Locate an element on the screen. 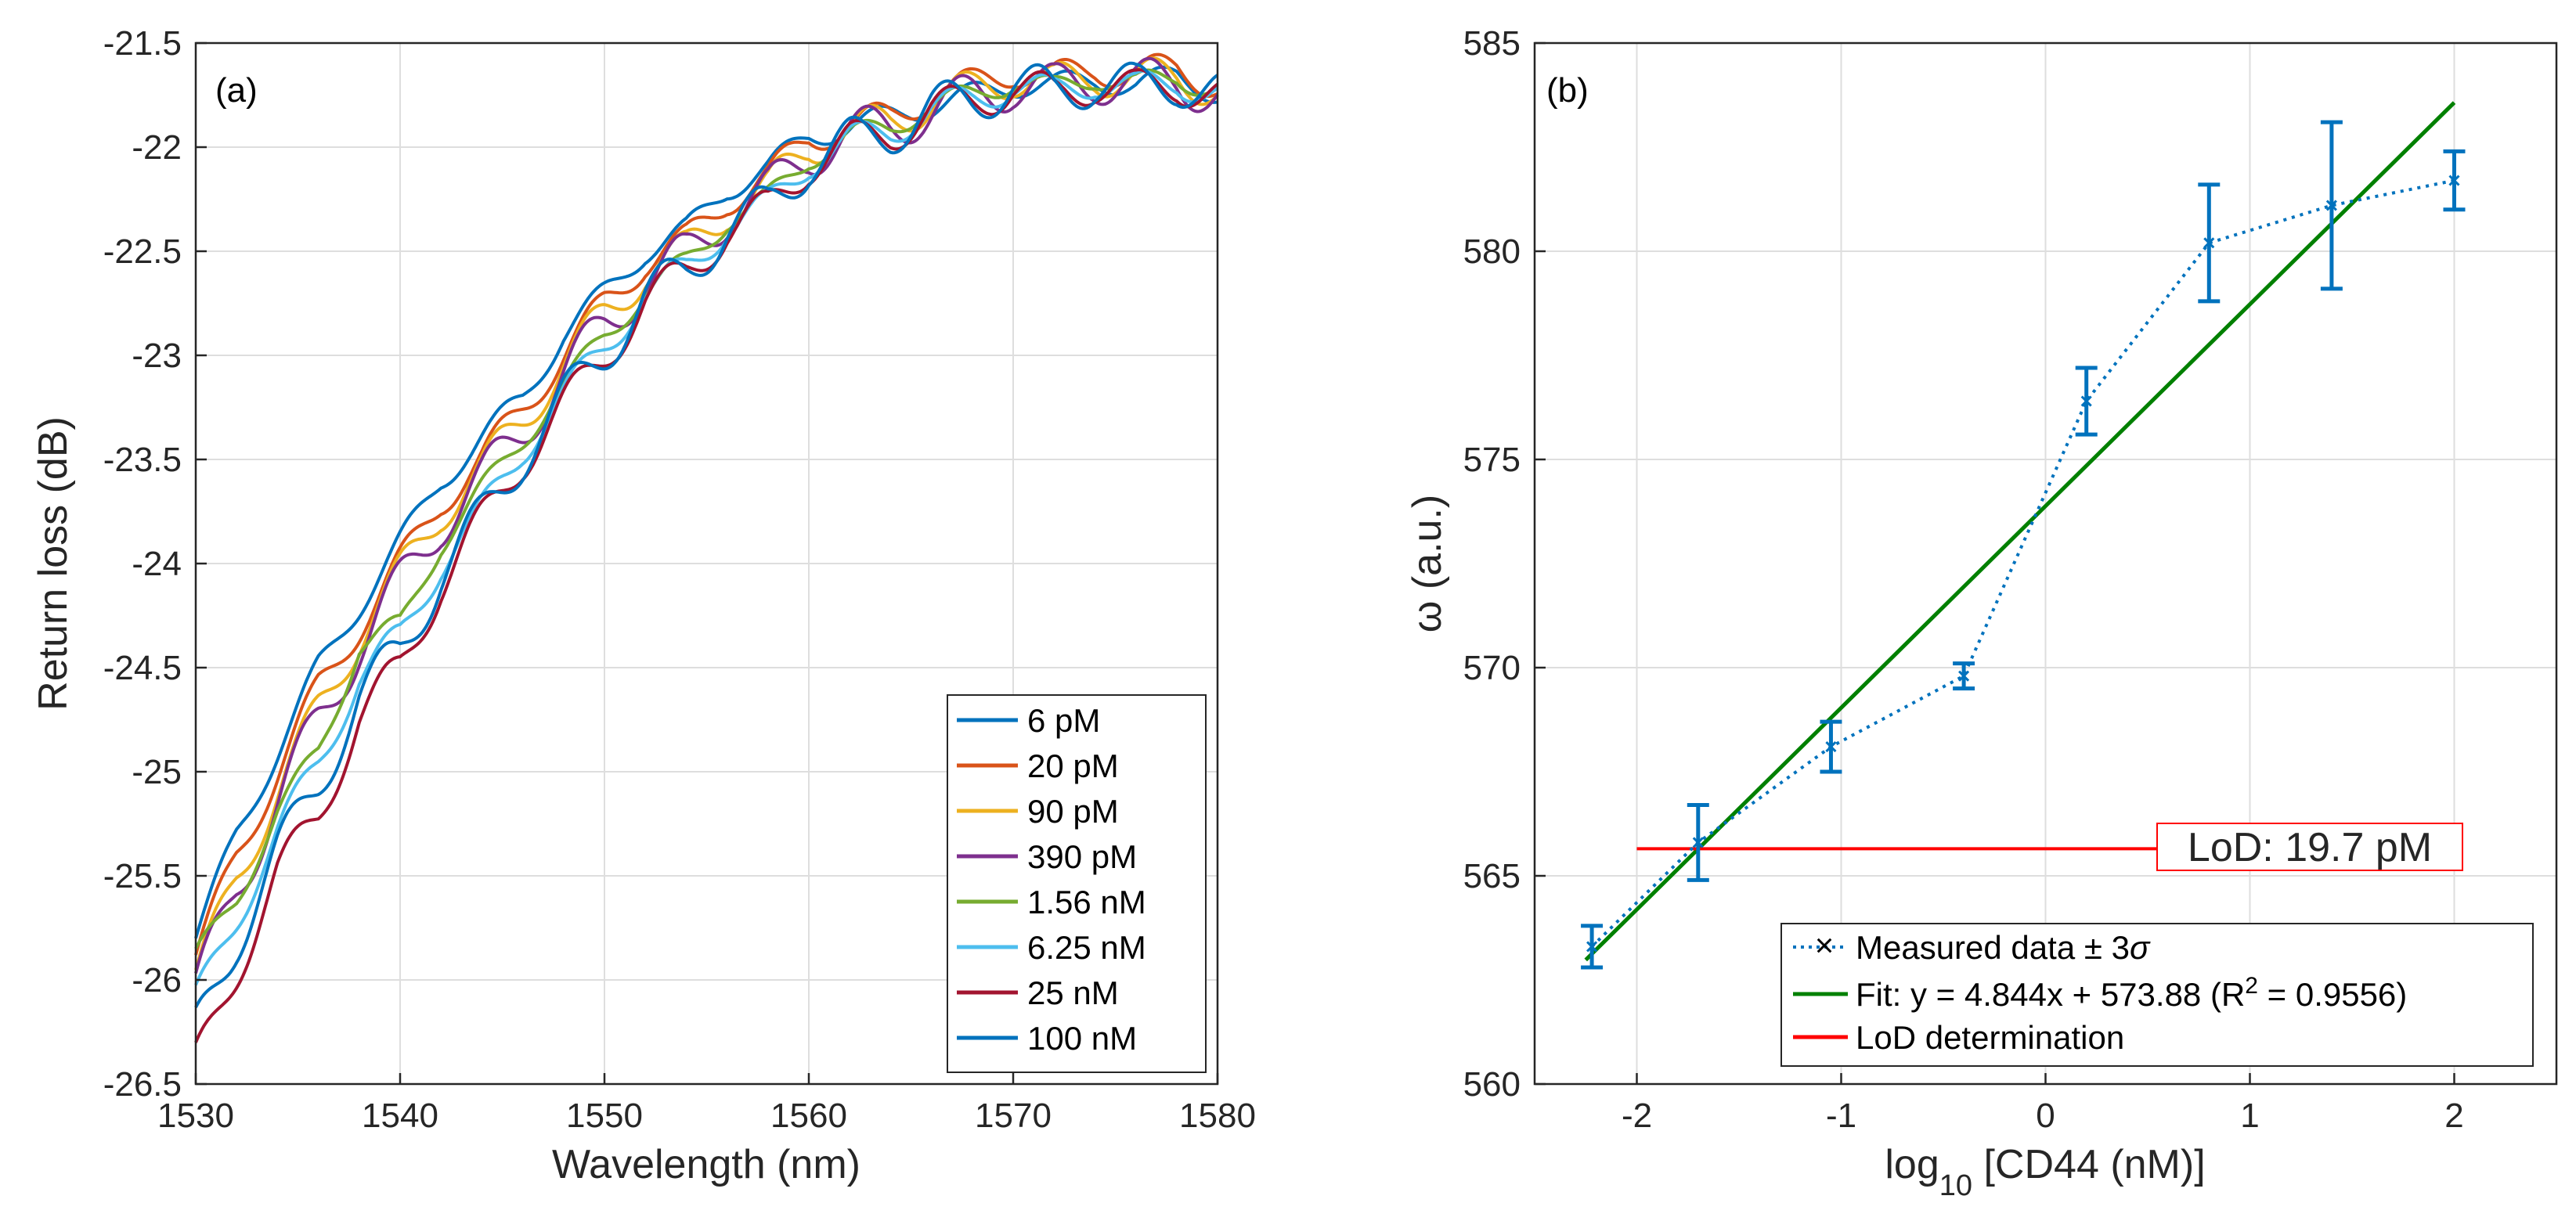  panel-b-ytick-label: 570 is located at coordinates (1492, 668).